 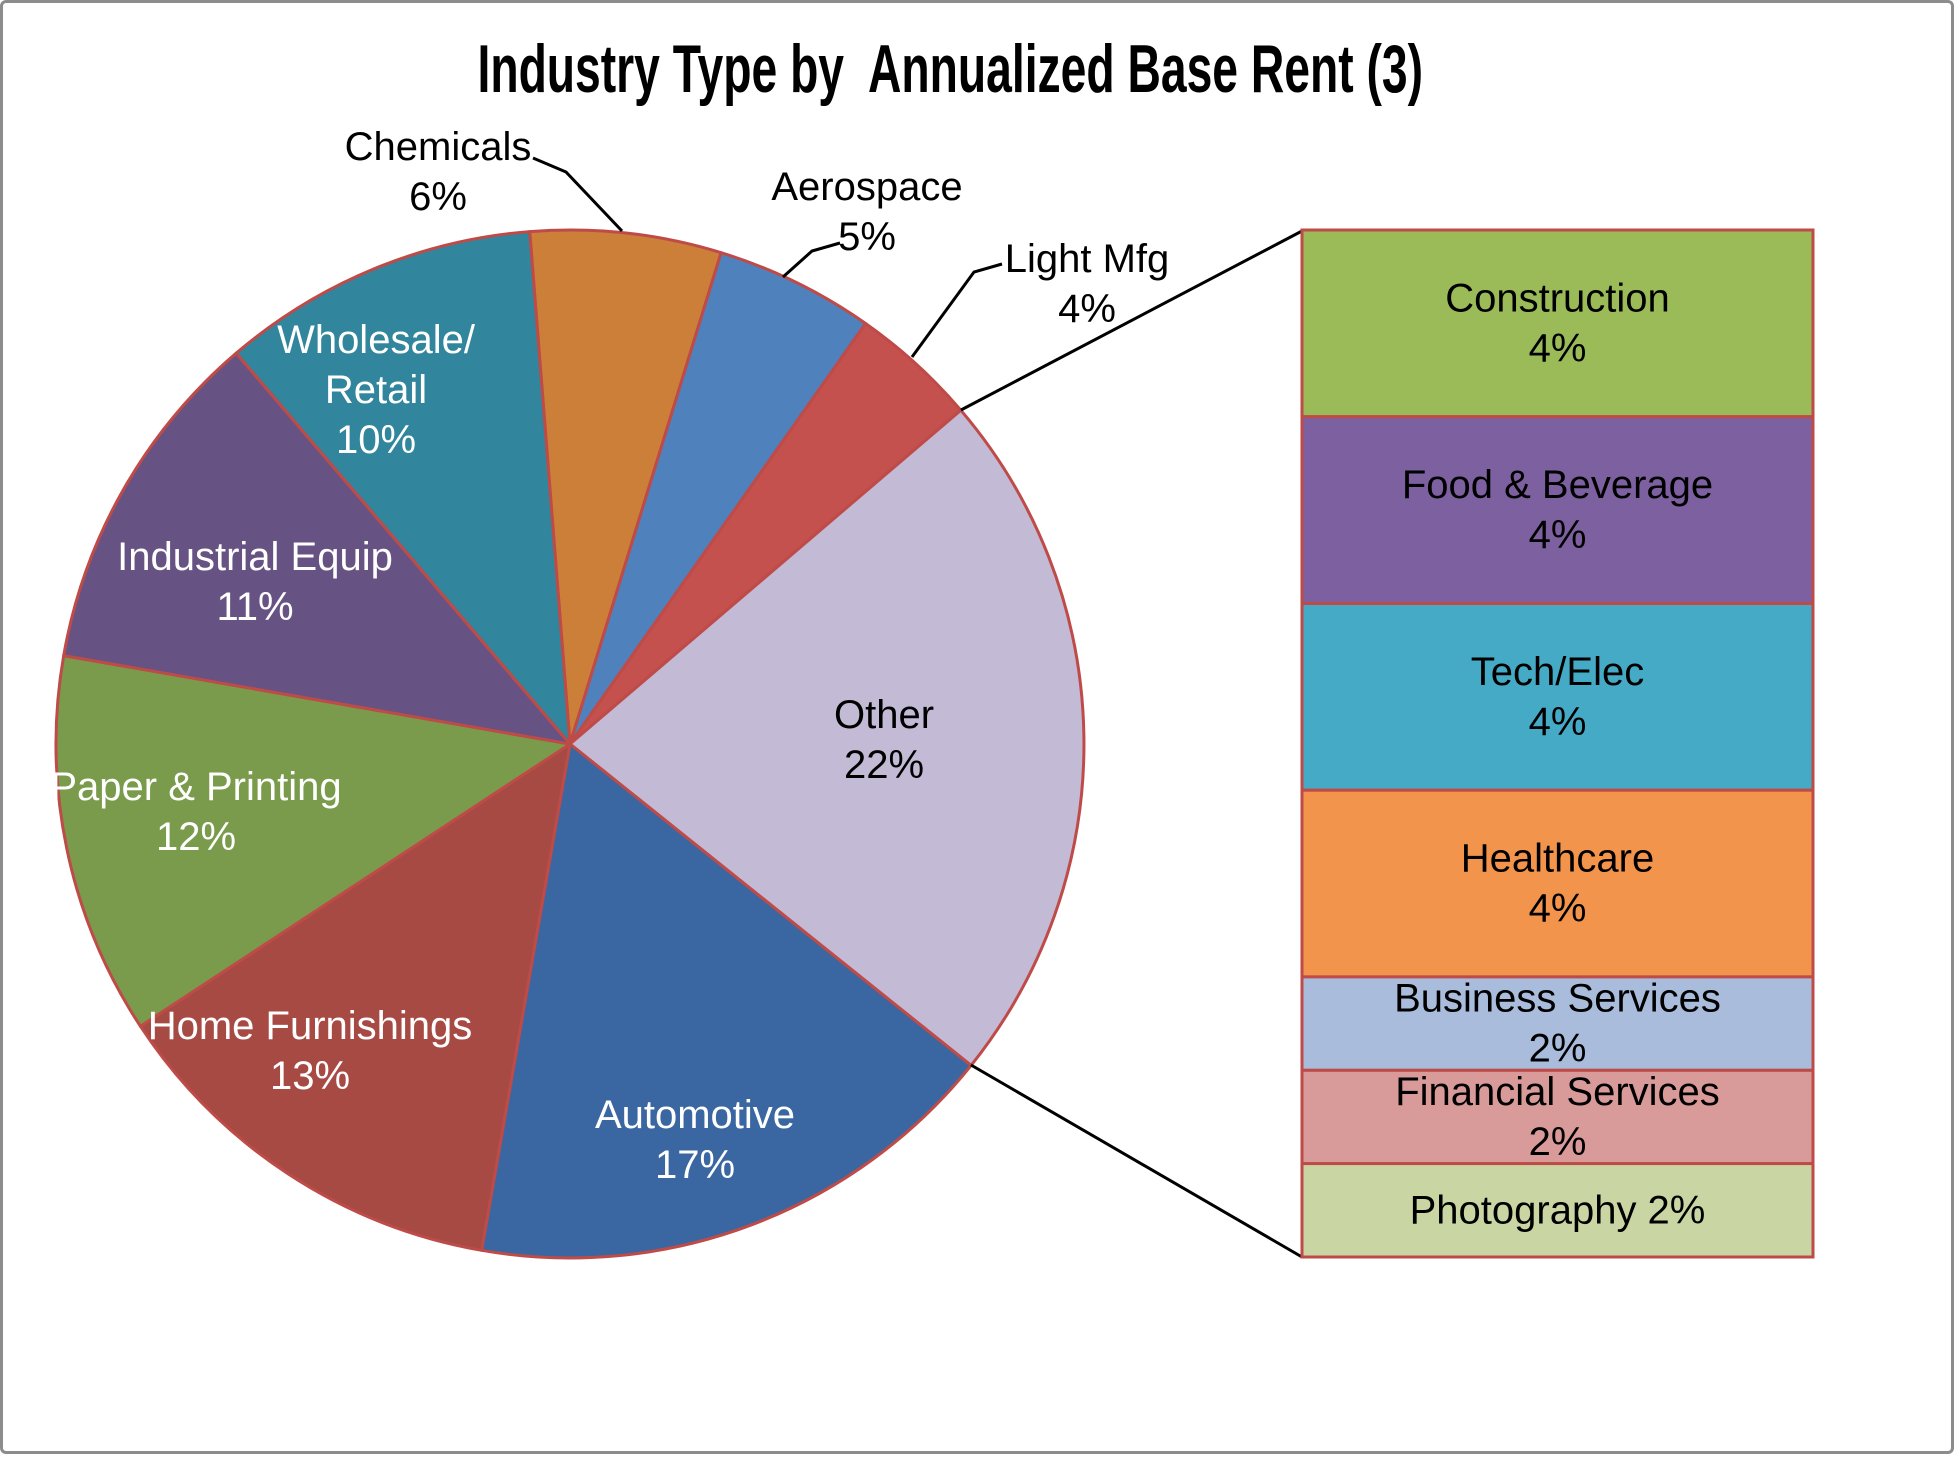 I want to click on pie-slice-chemicals, so click(x=625, y=487).